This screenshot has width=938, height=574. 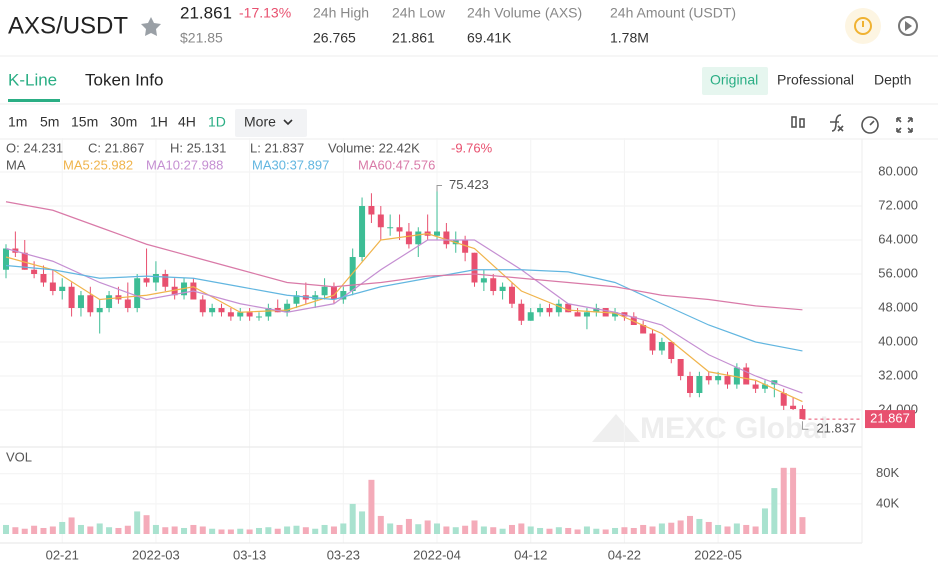 What do you see at coordinates (341, 13) in the screenshot?
I see `stat-label: 24h High` at bounding box center [341, 13].